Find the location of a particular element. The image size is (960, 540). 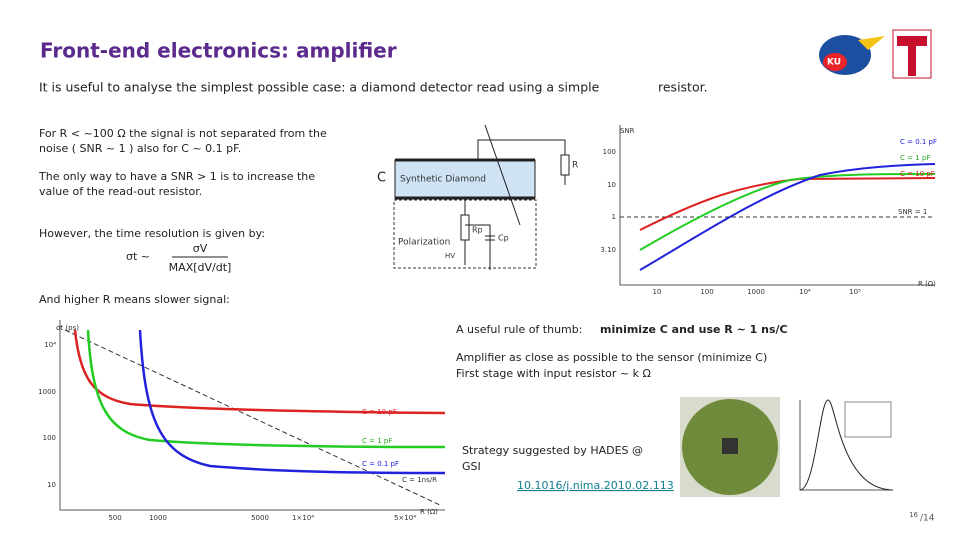

page-total: /14 is located at coordinates (927, 519).